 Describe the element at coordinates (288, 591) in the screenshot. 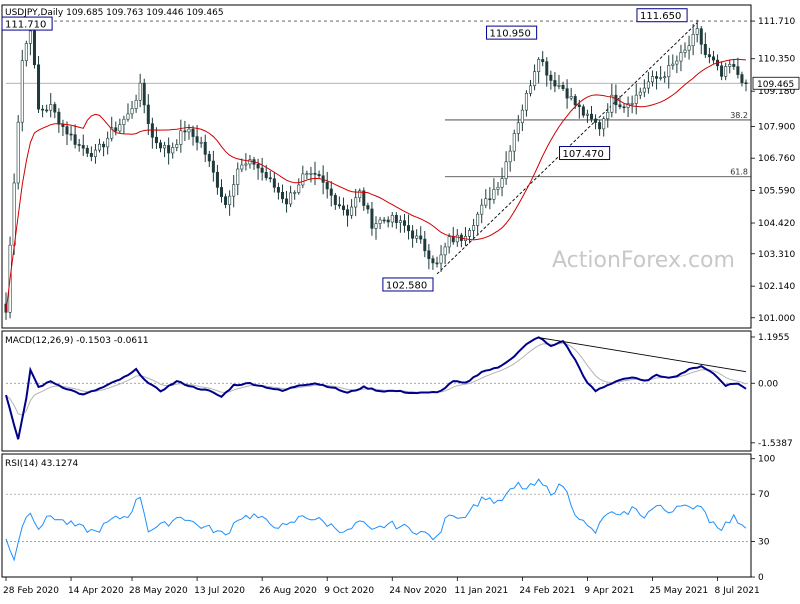

I see `time-axis-label: 26 Aug 2020` at that location.